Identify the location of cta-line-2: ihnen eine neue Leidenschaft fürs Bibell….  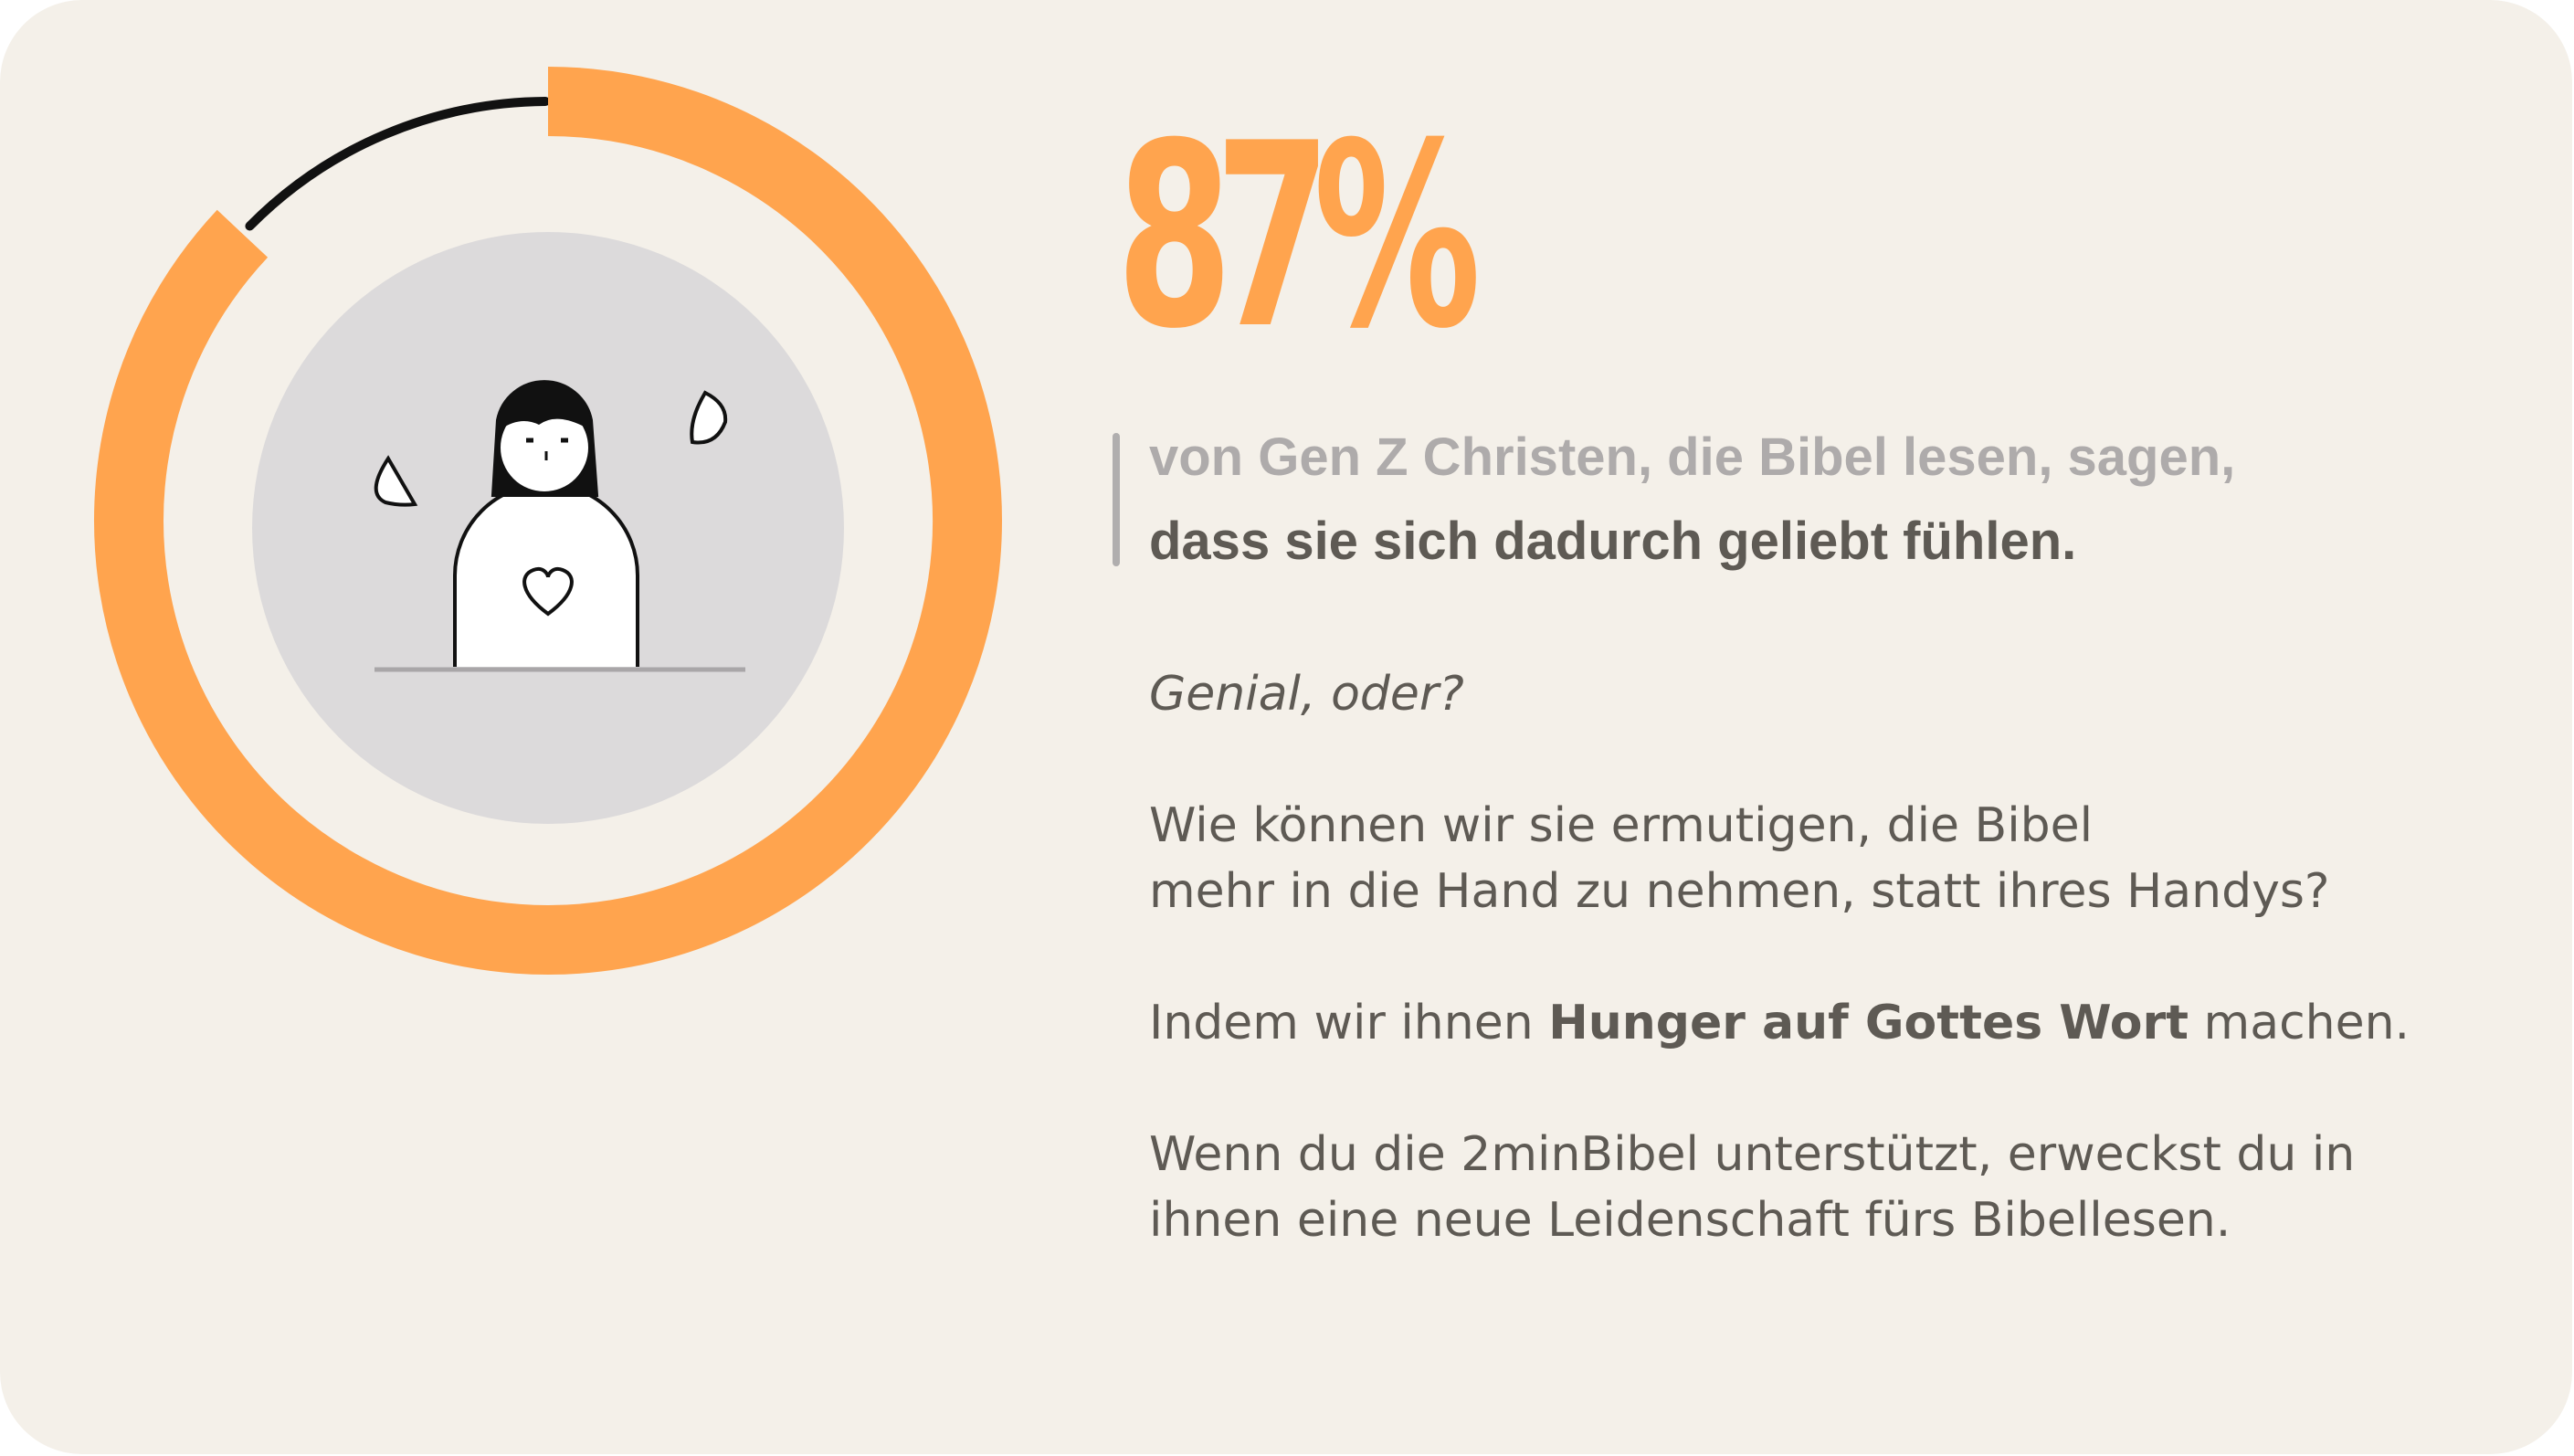
(1690, 1221).